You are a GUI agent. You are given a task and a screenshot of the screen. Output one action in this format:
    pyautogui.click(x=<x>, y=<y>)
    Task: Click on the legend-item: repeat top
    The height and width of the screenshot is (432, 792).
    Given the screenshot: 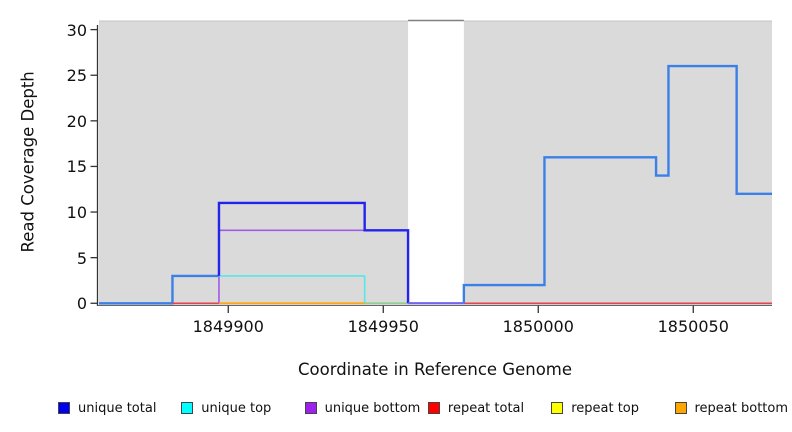 What is the action you would take?
    pyautogui.click(x=595, y=408)
    